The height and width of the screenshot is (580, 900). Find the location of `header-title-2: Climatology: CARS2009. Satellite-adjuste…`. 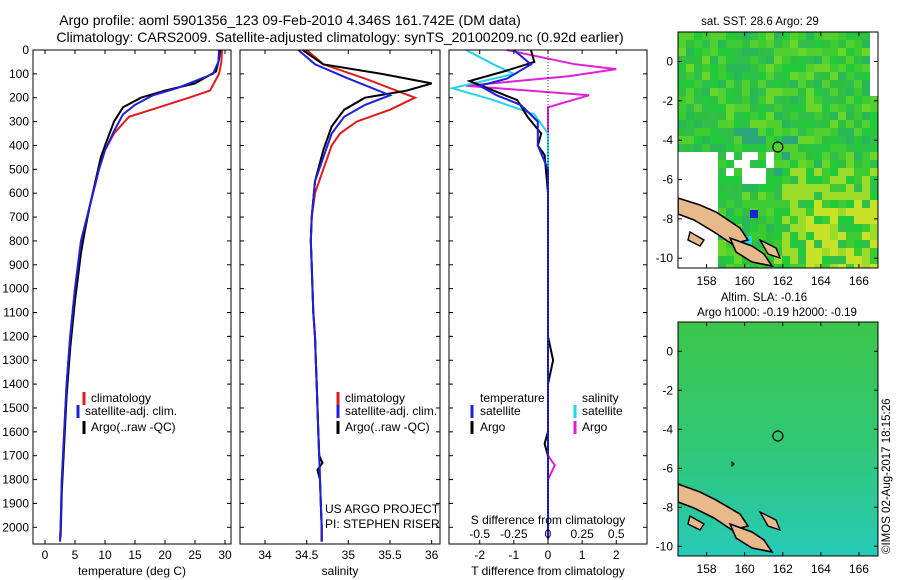

header-title-2: Climatology: CARS2009. Satellite-adjuste… is located at coordinates (339, 37).